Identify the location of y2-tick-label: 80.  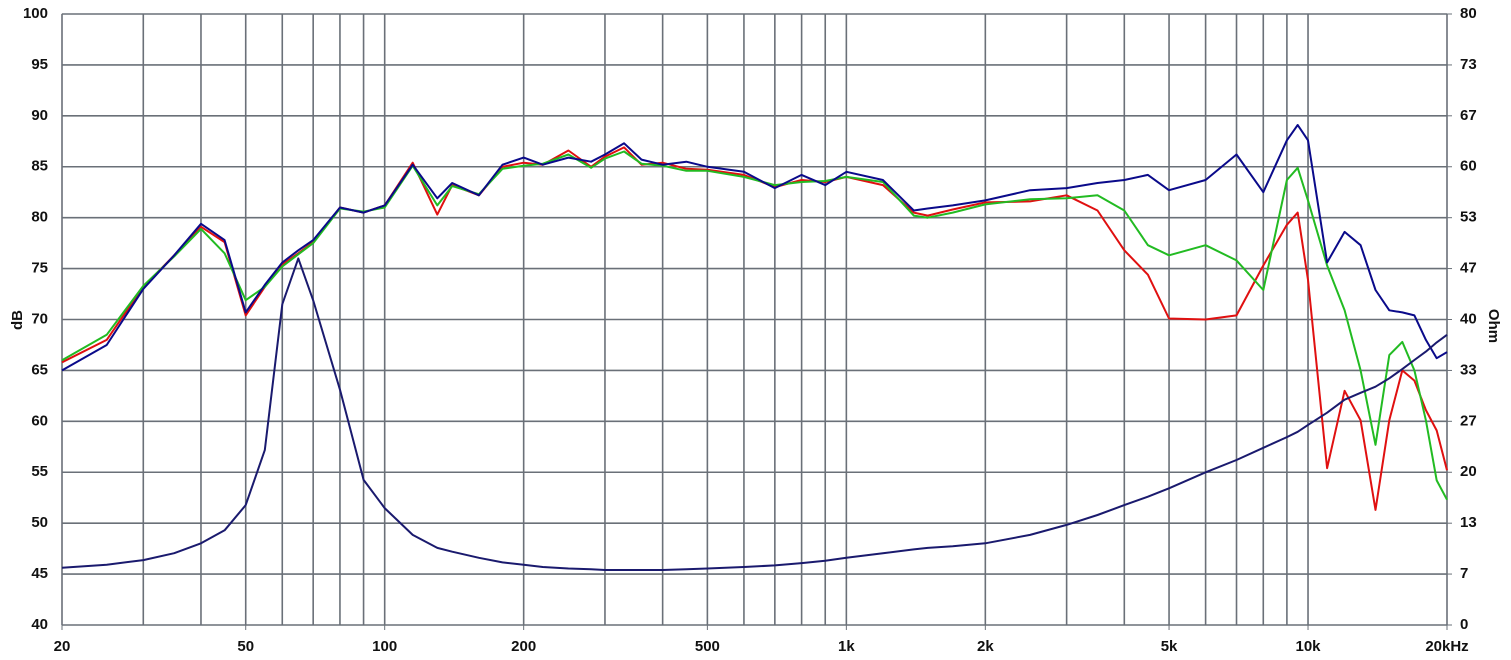
(1468, 13).